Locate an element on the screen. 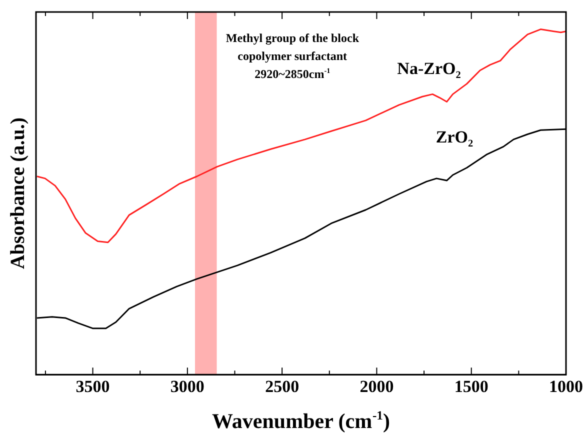 The image size is (586, 437). x-tick-label: 1500 is located at coordinates (471, 386).